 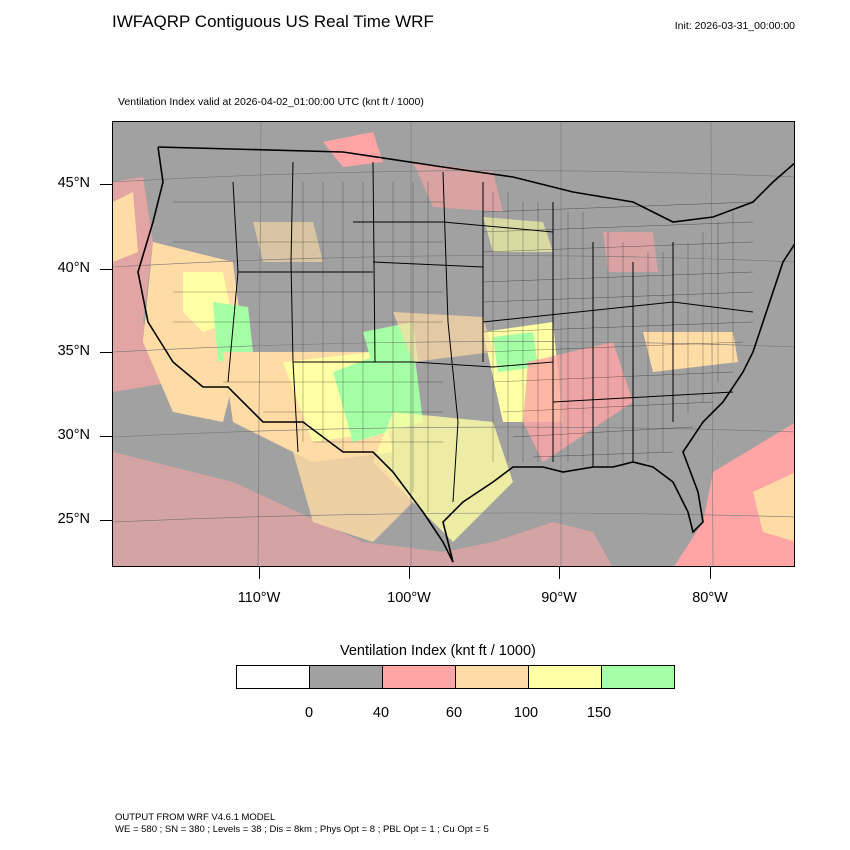 I want to click on pink-region-southeast, so click(x=578, y=402).